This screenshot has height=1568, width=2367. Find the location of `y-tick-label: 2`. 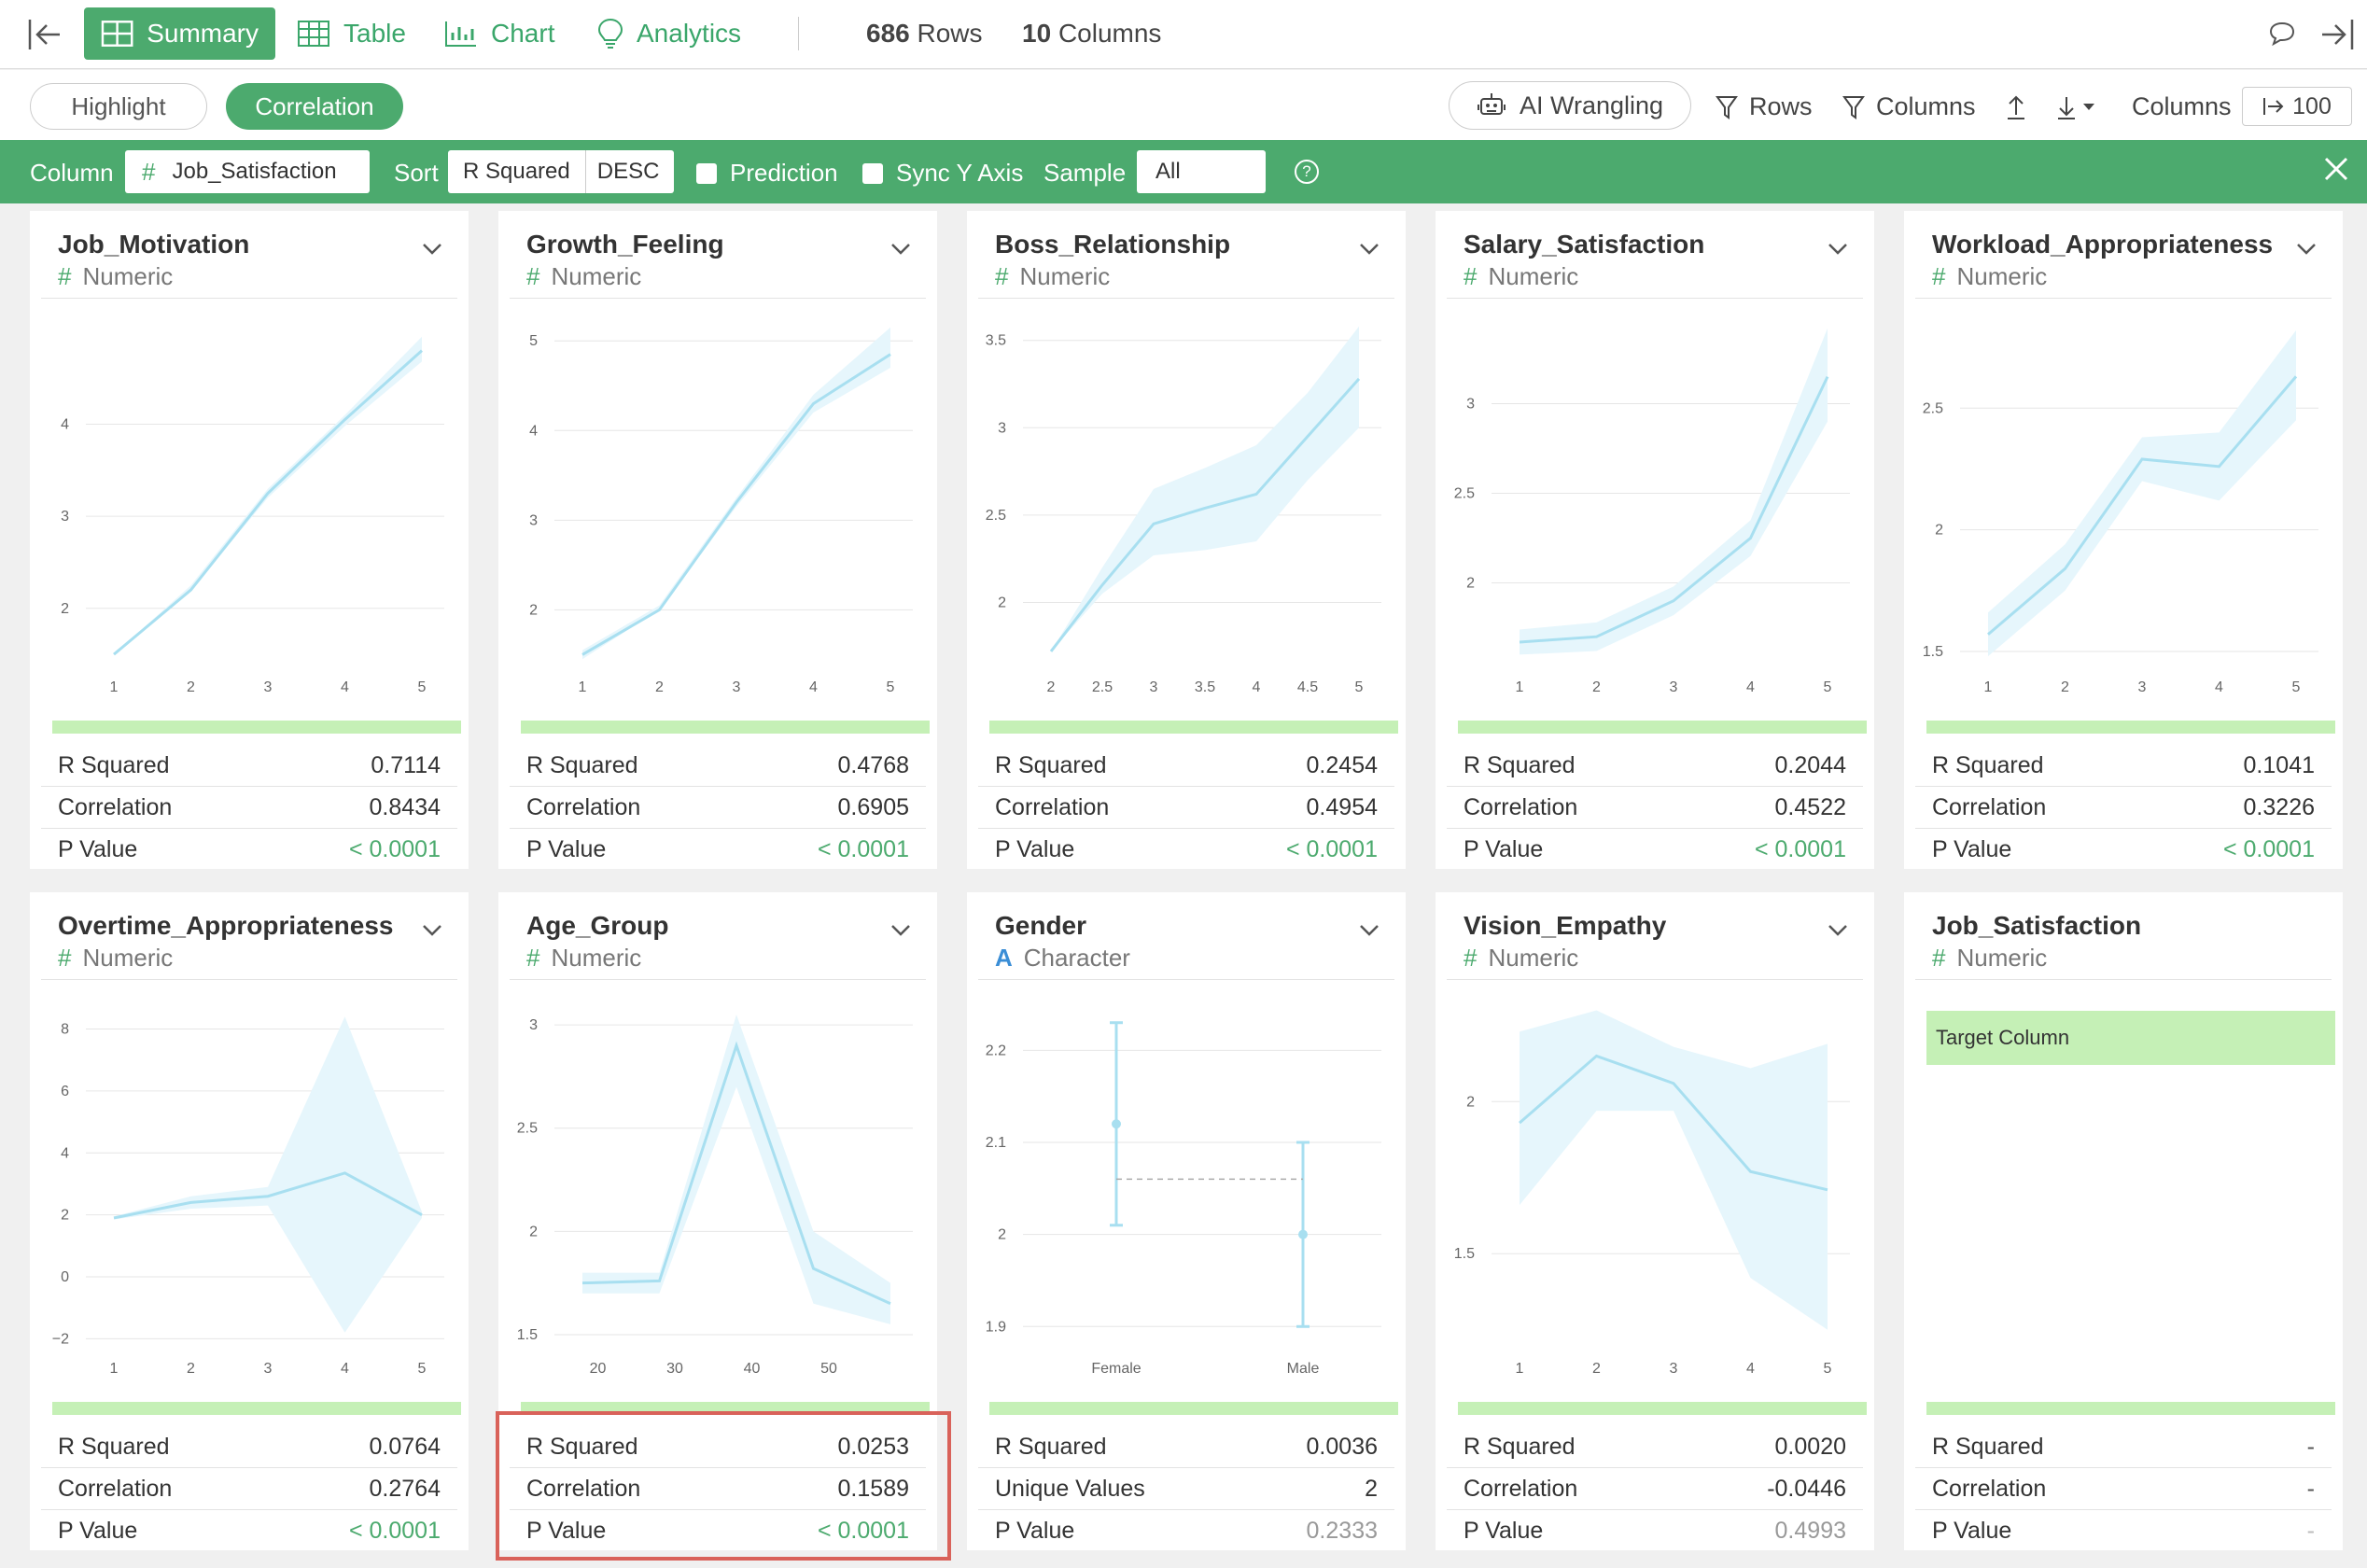

y-tick-label: 2 is located at coordinates (533, 1231).